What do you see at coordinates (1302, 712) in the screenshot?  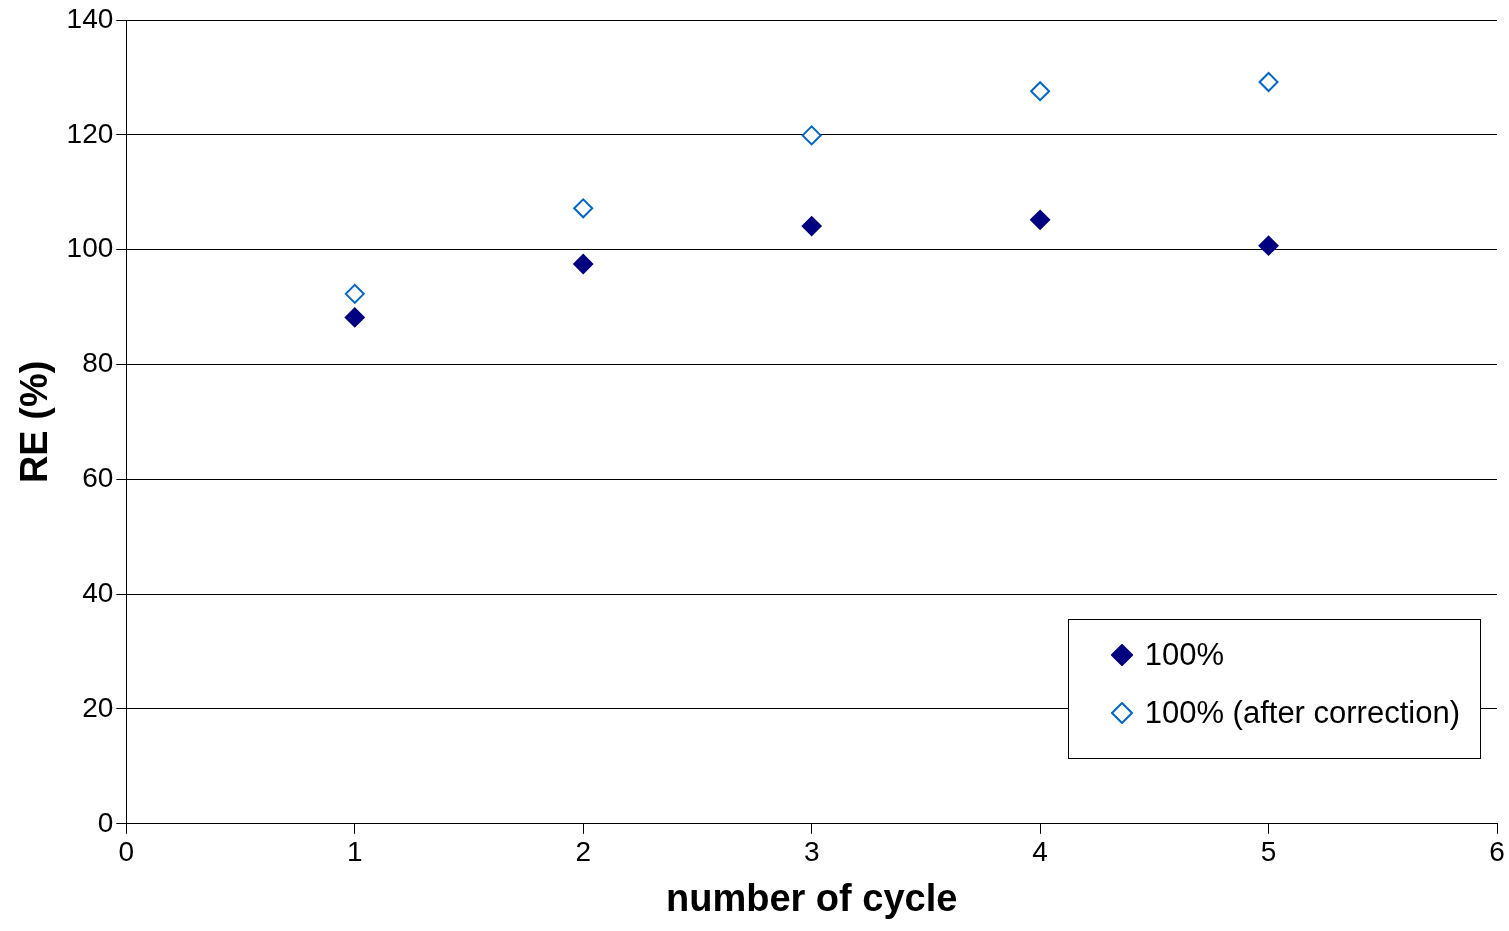 I see `legend-label: 100% (after correction)` at bounding box center [1302, 712].